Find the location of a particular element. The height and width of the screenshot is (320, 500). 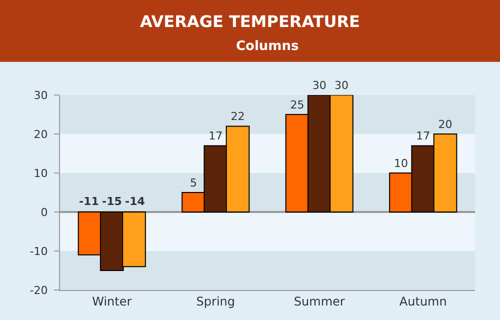

x-tick-label: Autumn is located at coordinates (423, 301).